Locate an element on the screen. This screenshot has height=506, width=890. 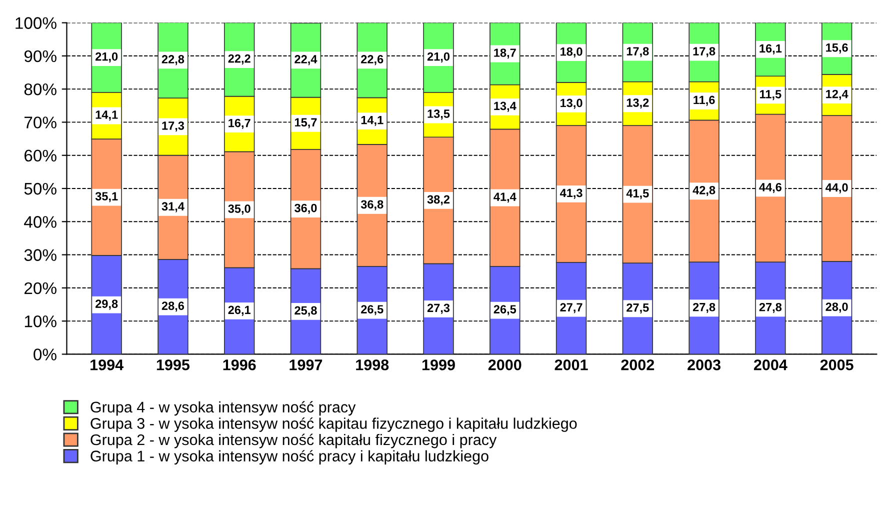
data-label: 22,8 is located at coordinates (173, 60).